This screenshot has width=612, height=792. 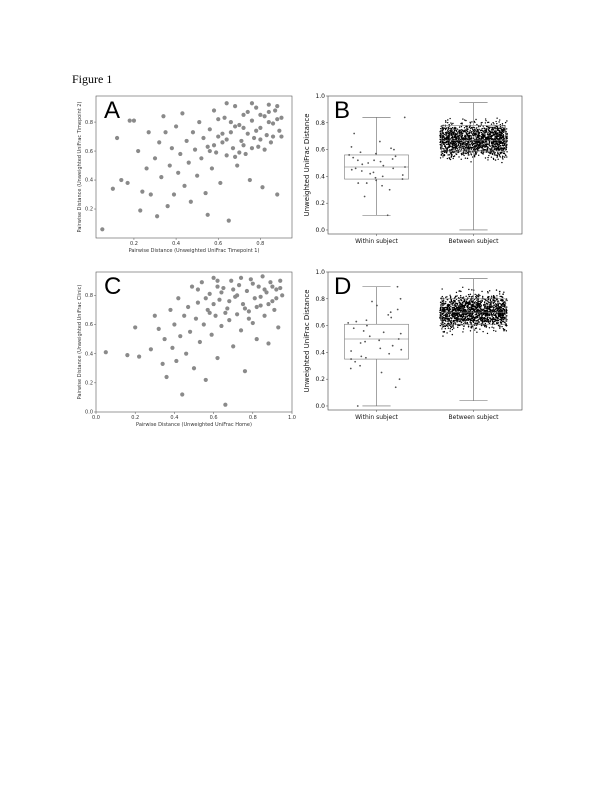 What do you see at coordinates (320, 96) in the screenshot?
I see `y-tick-label: 1.0` at bounding box center [320, 96].